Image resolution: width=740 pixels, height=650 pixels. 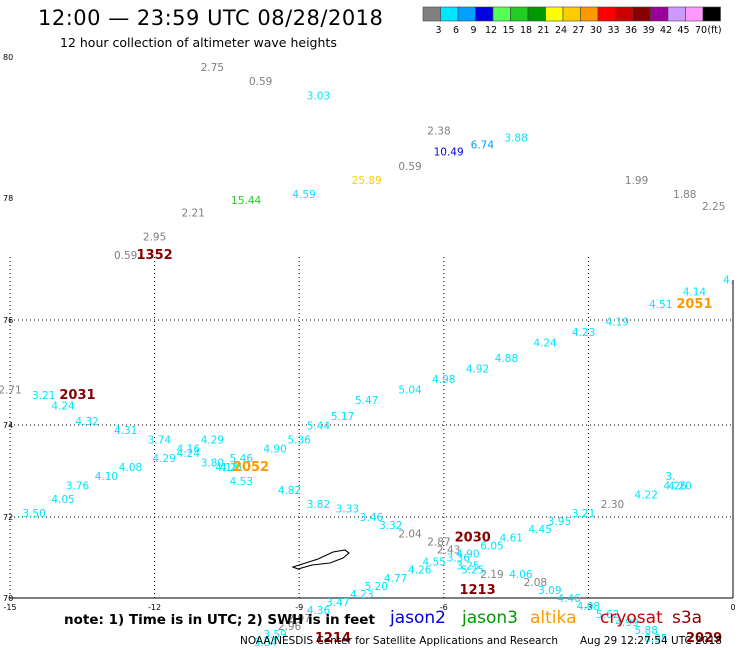 I want to click on wave-height-value: 5.62, so click(x=607, y=615).